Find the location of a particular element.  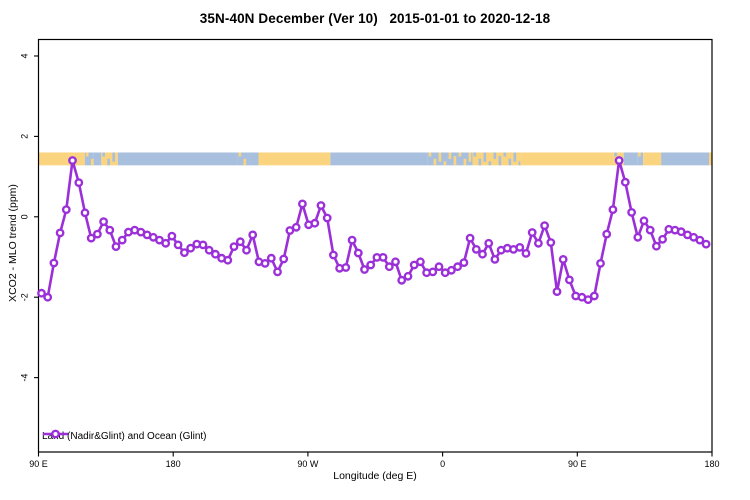

x-tick-label: 90 W is located at coordinates (308, 464).